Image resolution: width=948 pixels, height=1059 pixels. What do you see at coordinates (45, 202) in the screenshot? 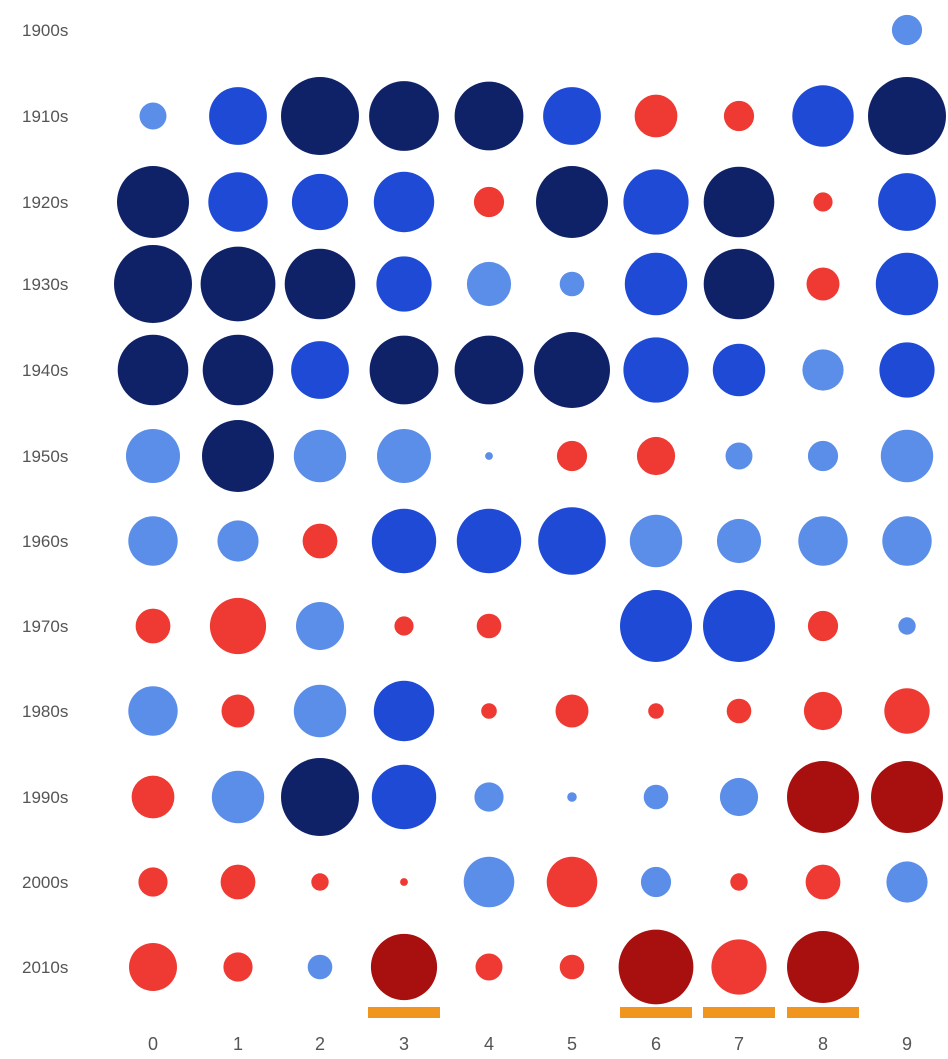
I see `row-label-1920s: 1920s` at bounding box center [45, 202].